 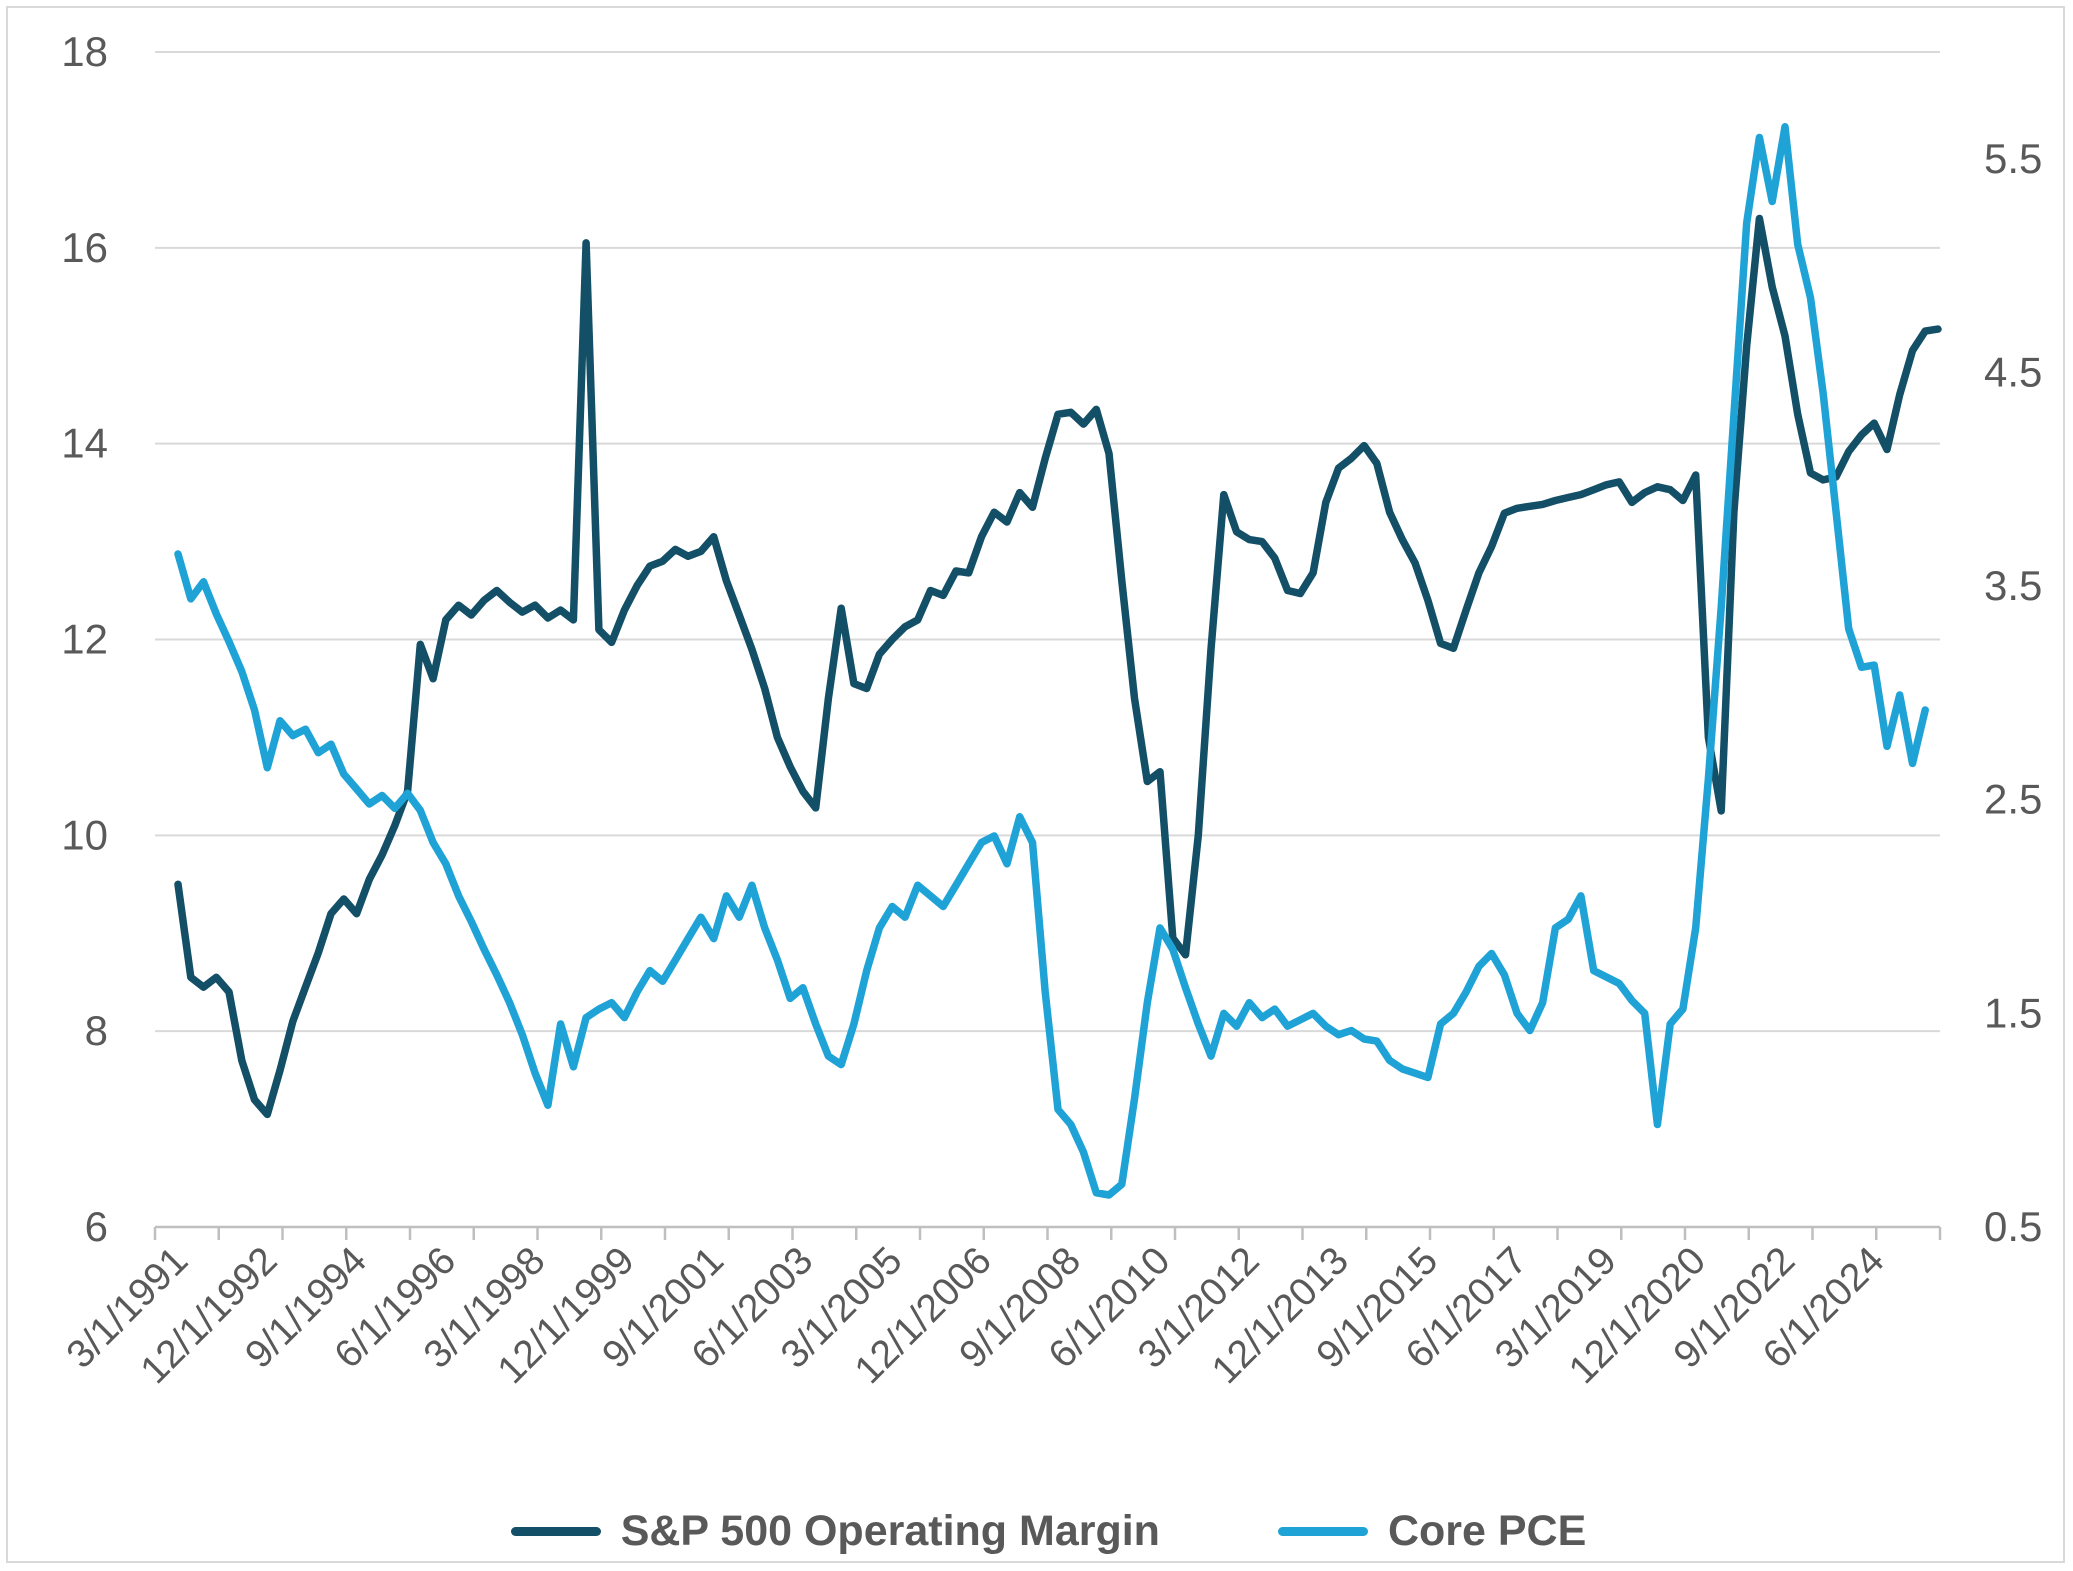 I want to click on right-axis-tick-label: 2.5, so click(x=2013, y=799).